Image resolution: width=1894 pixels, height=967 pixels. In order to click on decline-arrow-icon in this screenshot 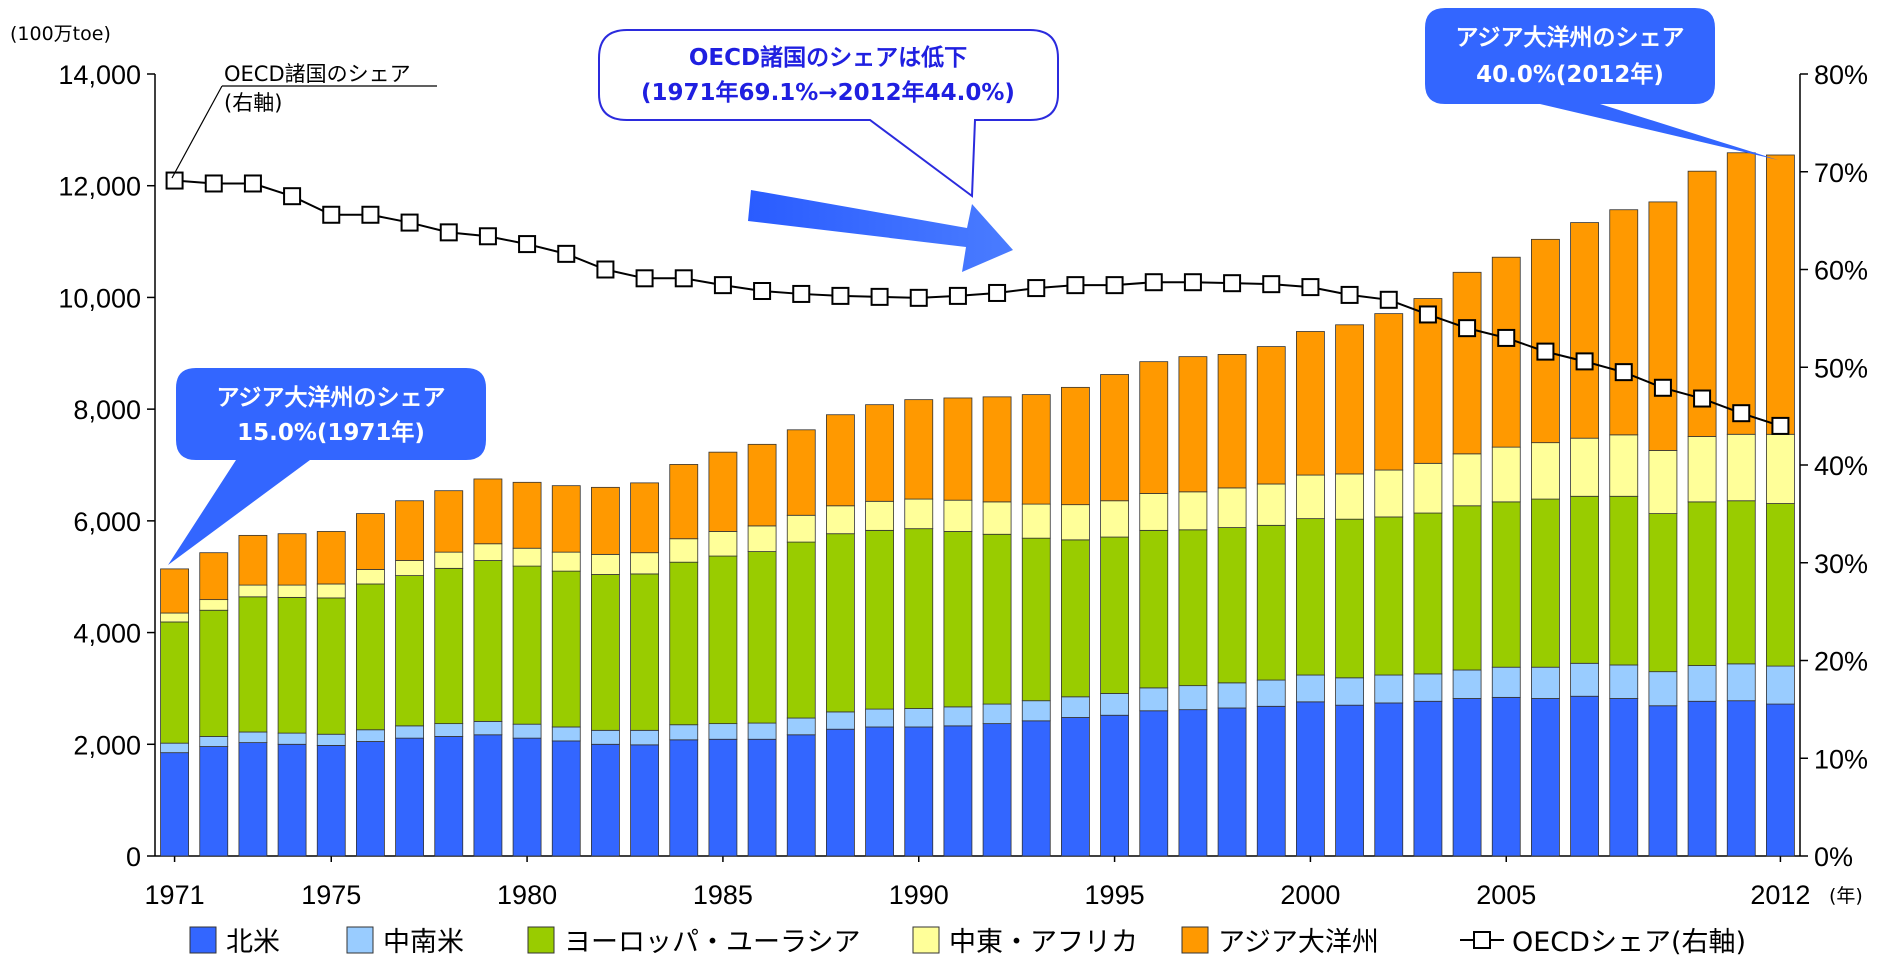, I will do `click(880, 231)`.